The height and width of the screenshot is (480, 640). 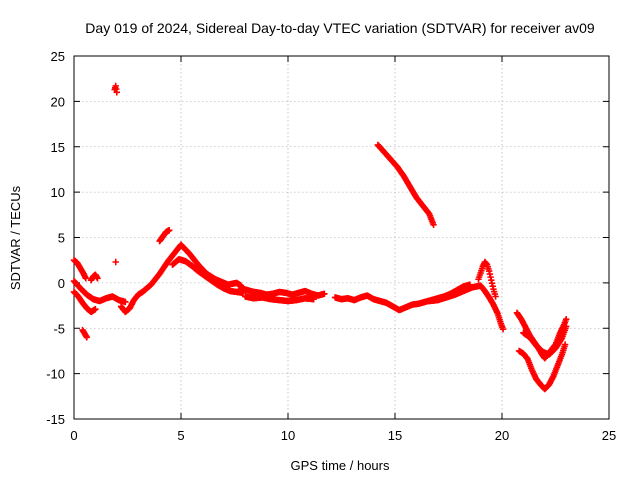 I want to click on series-track-e, so click(x=99, y=291).